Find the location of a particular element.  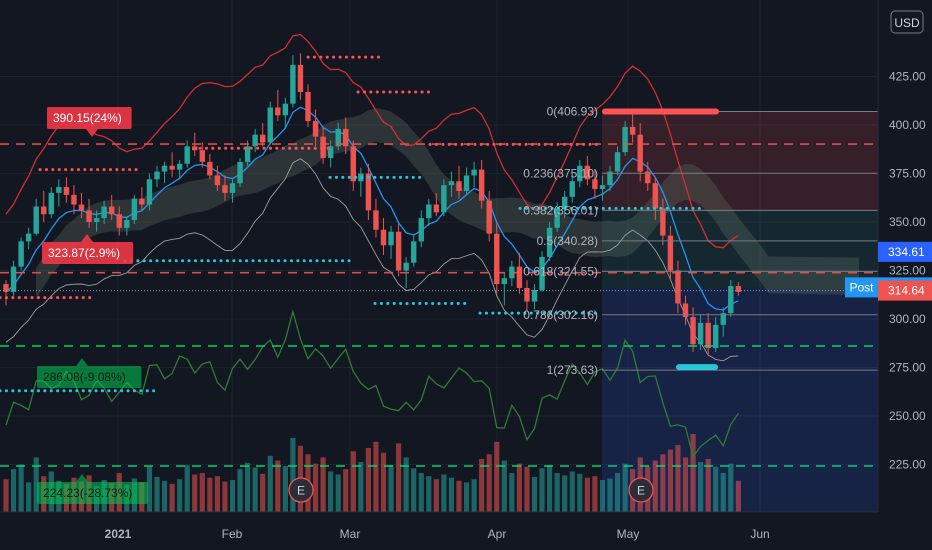

time-axis: 2021 Feb Mar Apr May Jun is located at coordinates (439, 526).